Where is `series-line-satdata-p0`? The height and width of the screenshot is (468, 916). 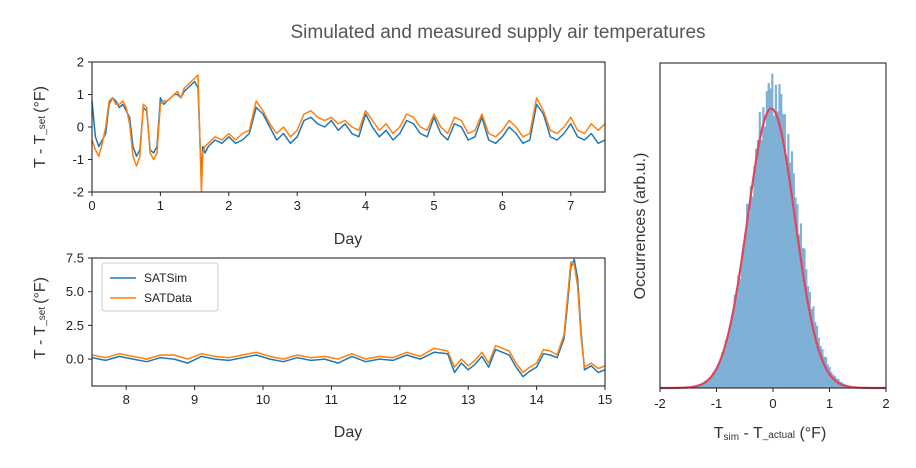 series-line-satdata-p0 is located at coordinates (348, 133).